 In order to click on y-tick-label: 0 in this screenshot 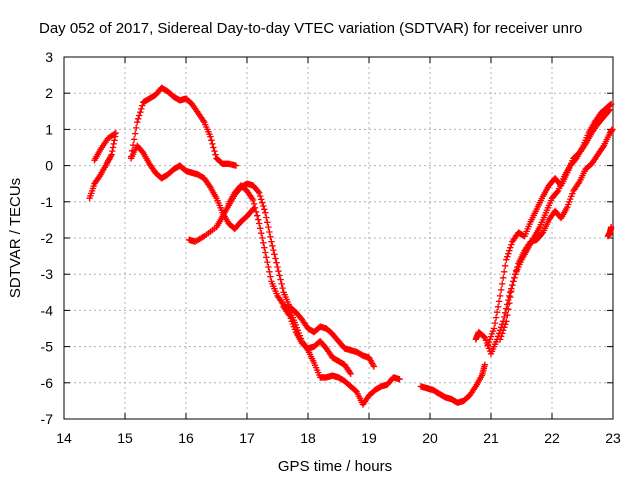, I will do `click(49, 166)`.